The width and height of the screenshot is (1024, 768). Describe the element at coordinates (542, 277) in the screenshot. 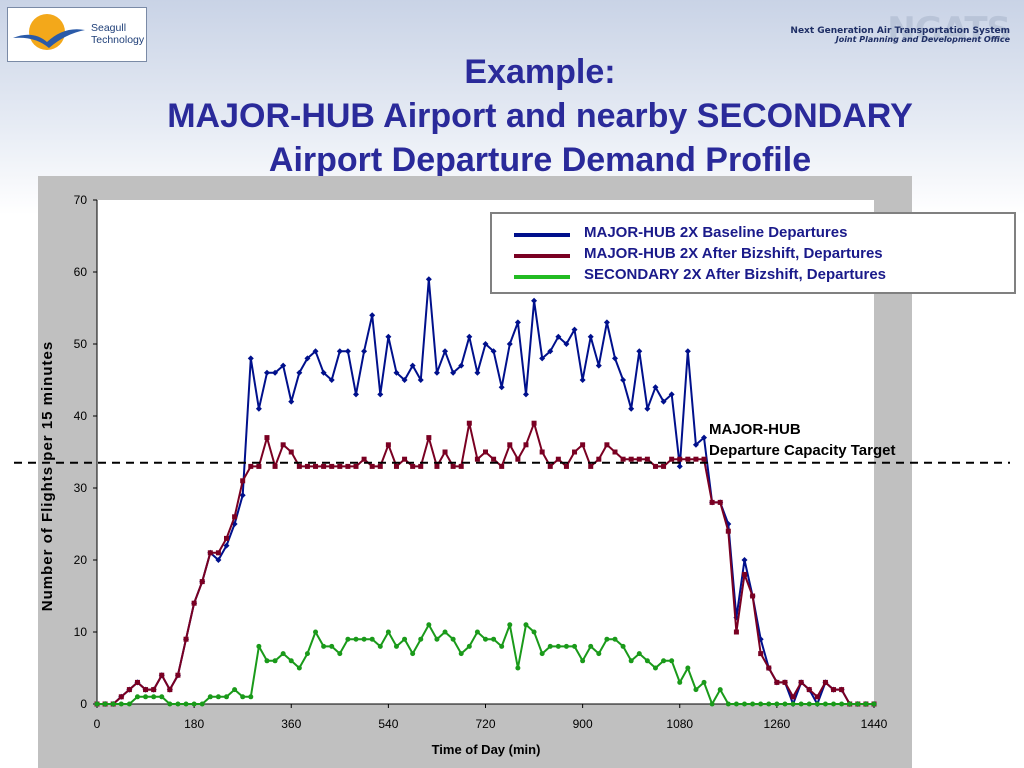

I see `legend-swatch-secondary` at that location.